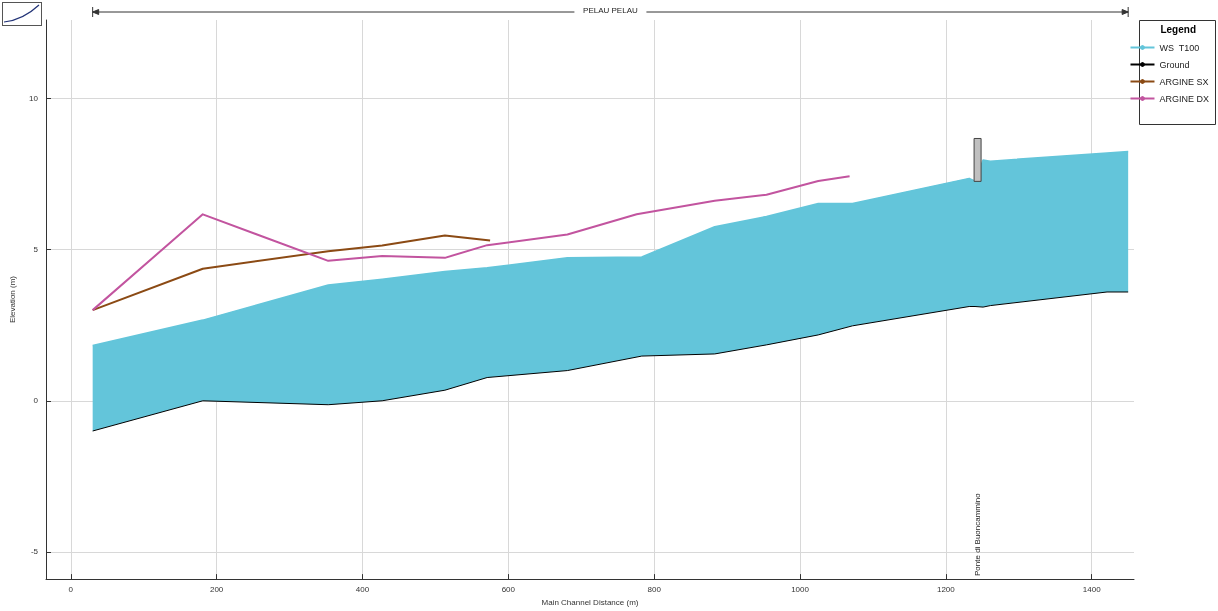  Describe the element at coordinates (12, 299) in the screenshot. I see `y-axis-title: Elevation (m)` at that location.